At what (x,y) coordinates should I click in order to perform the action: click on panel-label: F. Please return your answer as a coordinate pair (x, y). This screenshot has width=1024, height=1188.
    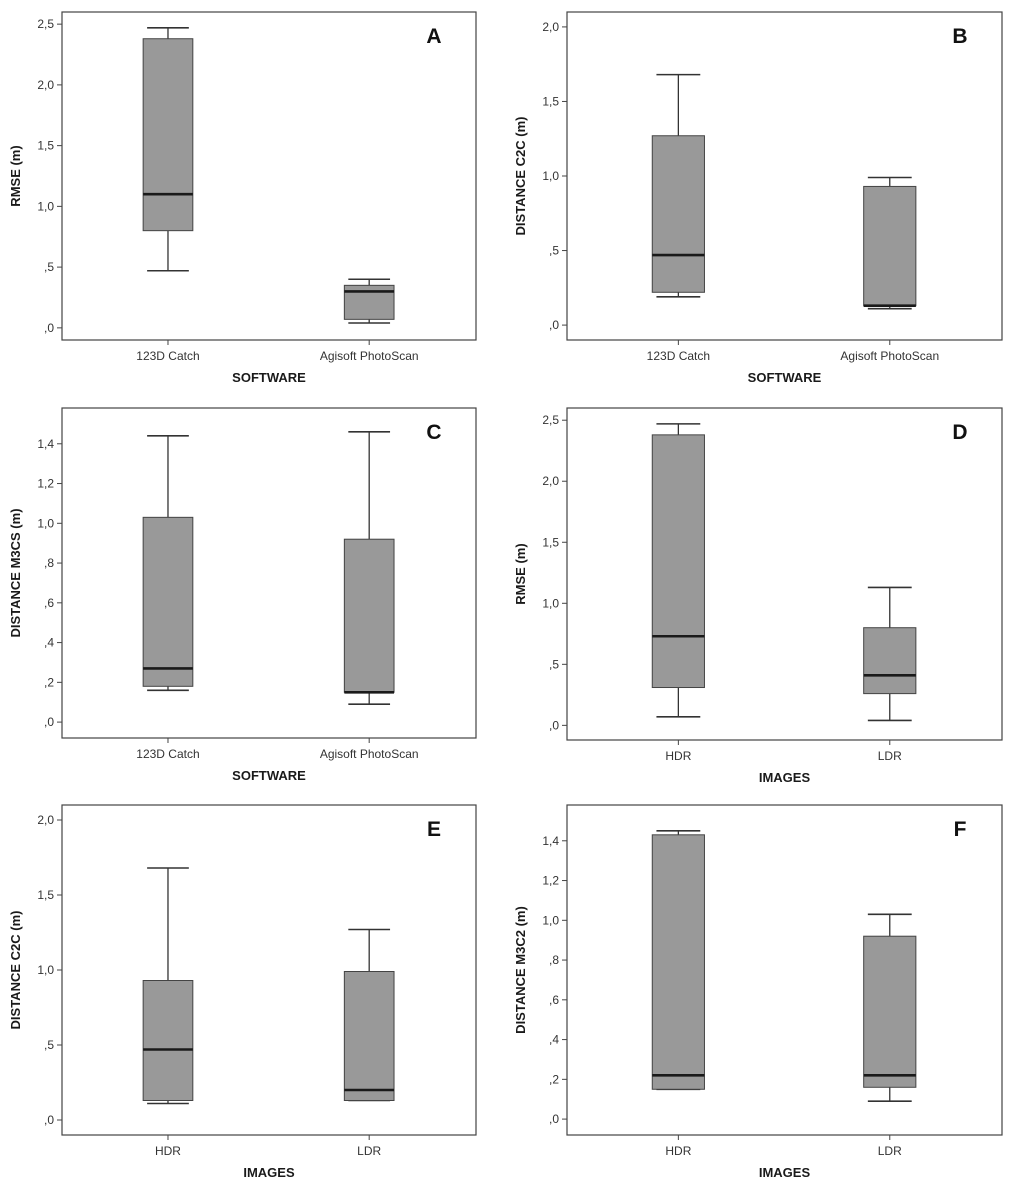
    Looking at the image, I should click on (960, 829).